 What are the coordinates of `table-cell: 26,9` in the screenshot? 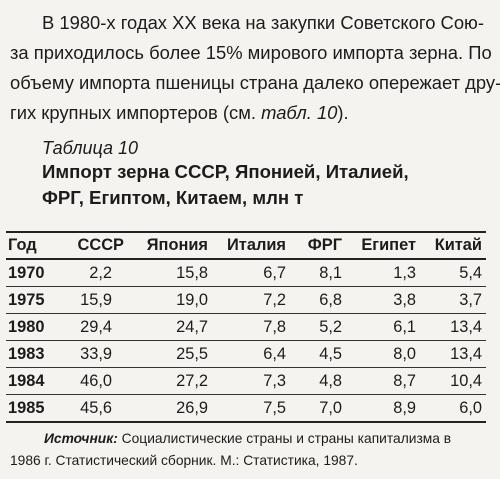 It's located at (170, 408).